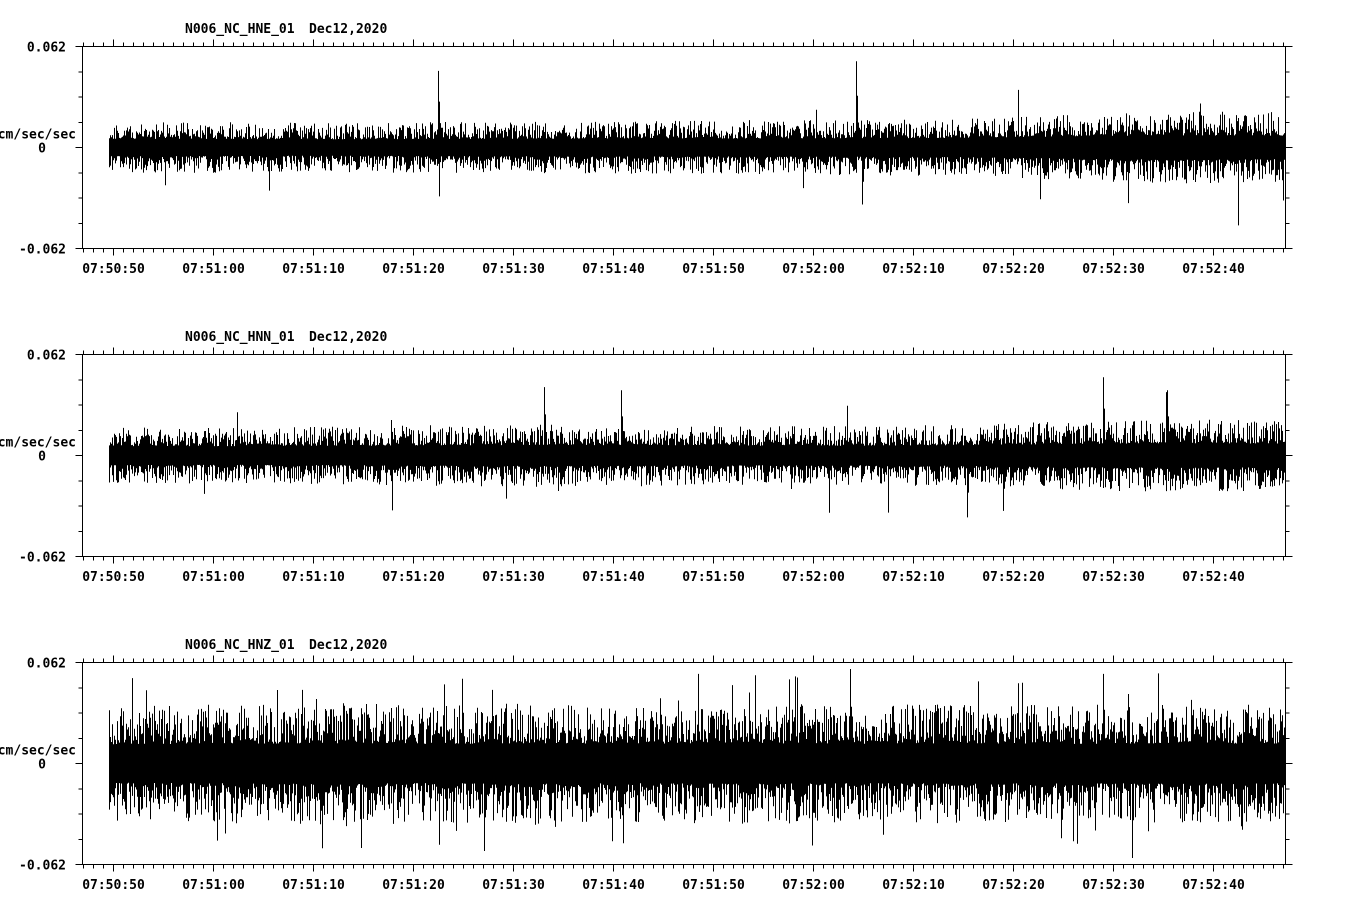  What do you see at coordinates (240, 645) in the screenshot?
I see `trace-title: N006_NC_HNZ_01` at bounding box center [240, 645].